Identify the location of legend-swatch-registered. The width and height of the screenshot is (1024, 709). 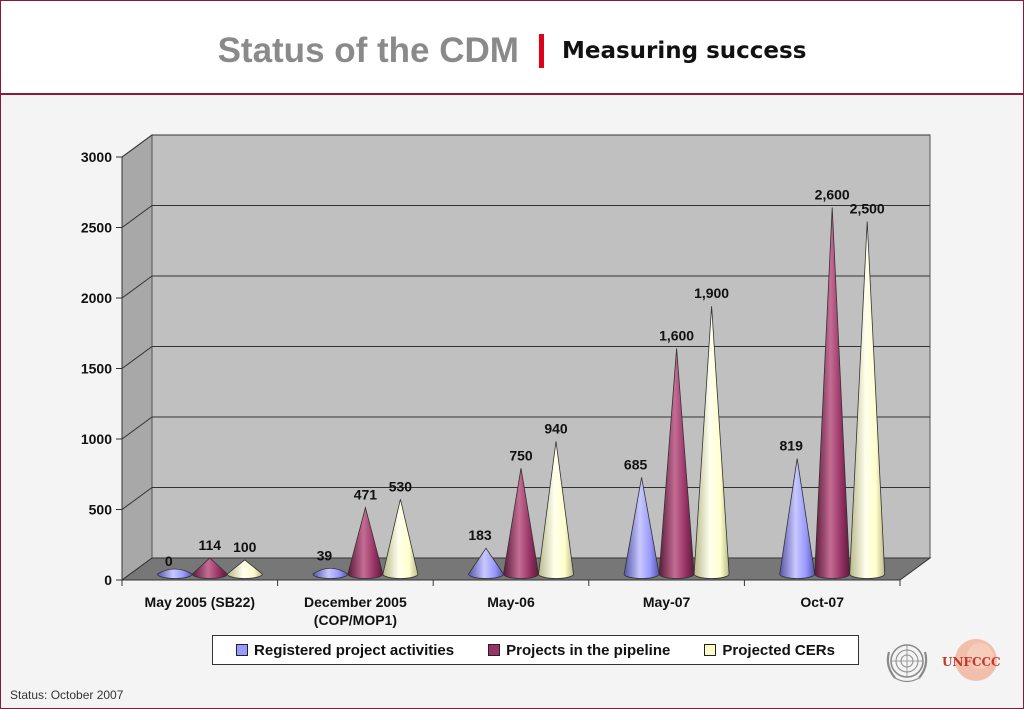
(242, 650).